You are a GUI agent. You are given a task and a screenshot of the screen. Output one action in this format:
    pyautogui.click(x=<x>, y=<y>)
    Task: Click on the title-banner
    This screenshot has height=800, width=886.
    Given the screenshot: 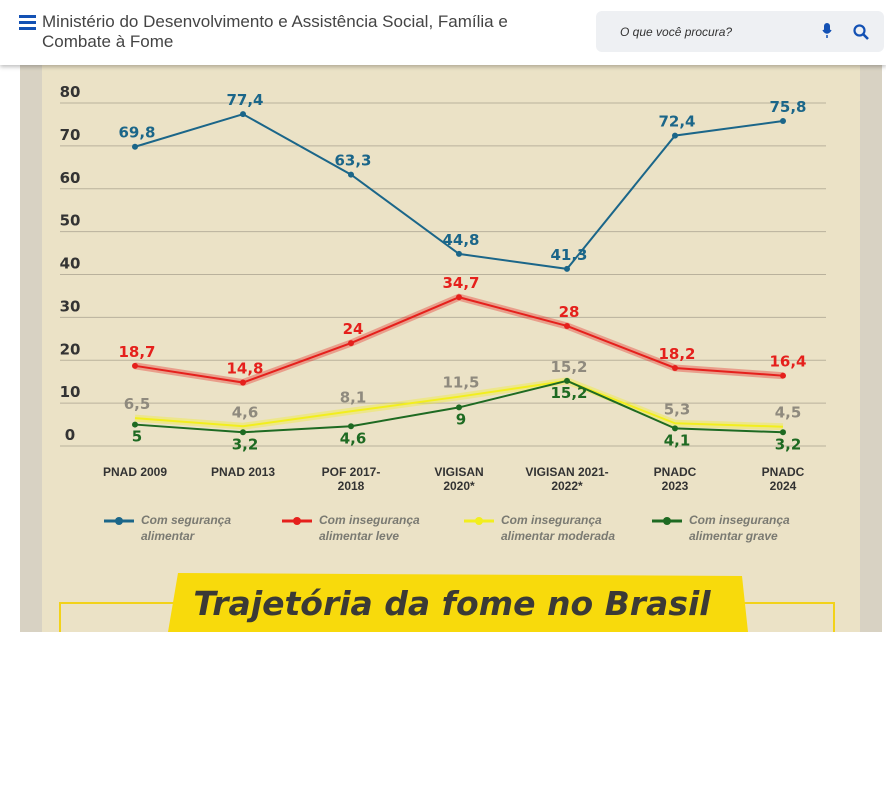 What is the action you would take?
    pyautogui.click(x=458, y=602)
    